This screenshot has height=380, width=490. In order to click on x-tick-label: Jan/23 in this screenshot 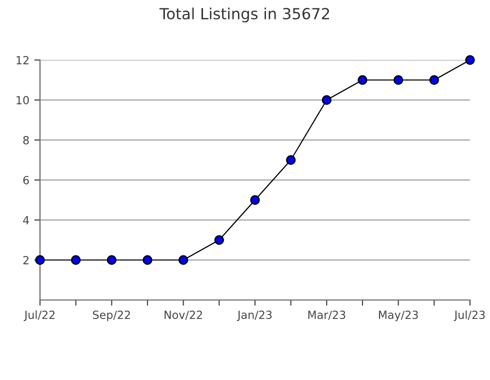, I will do `click(254, 316)`.